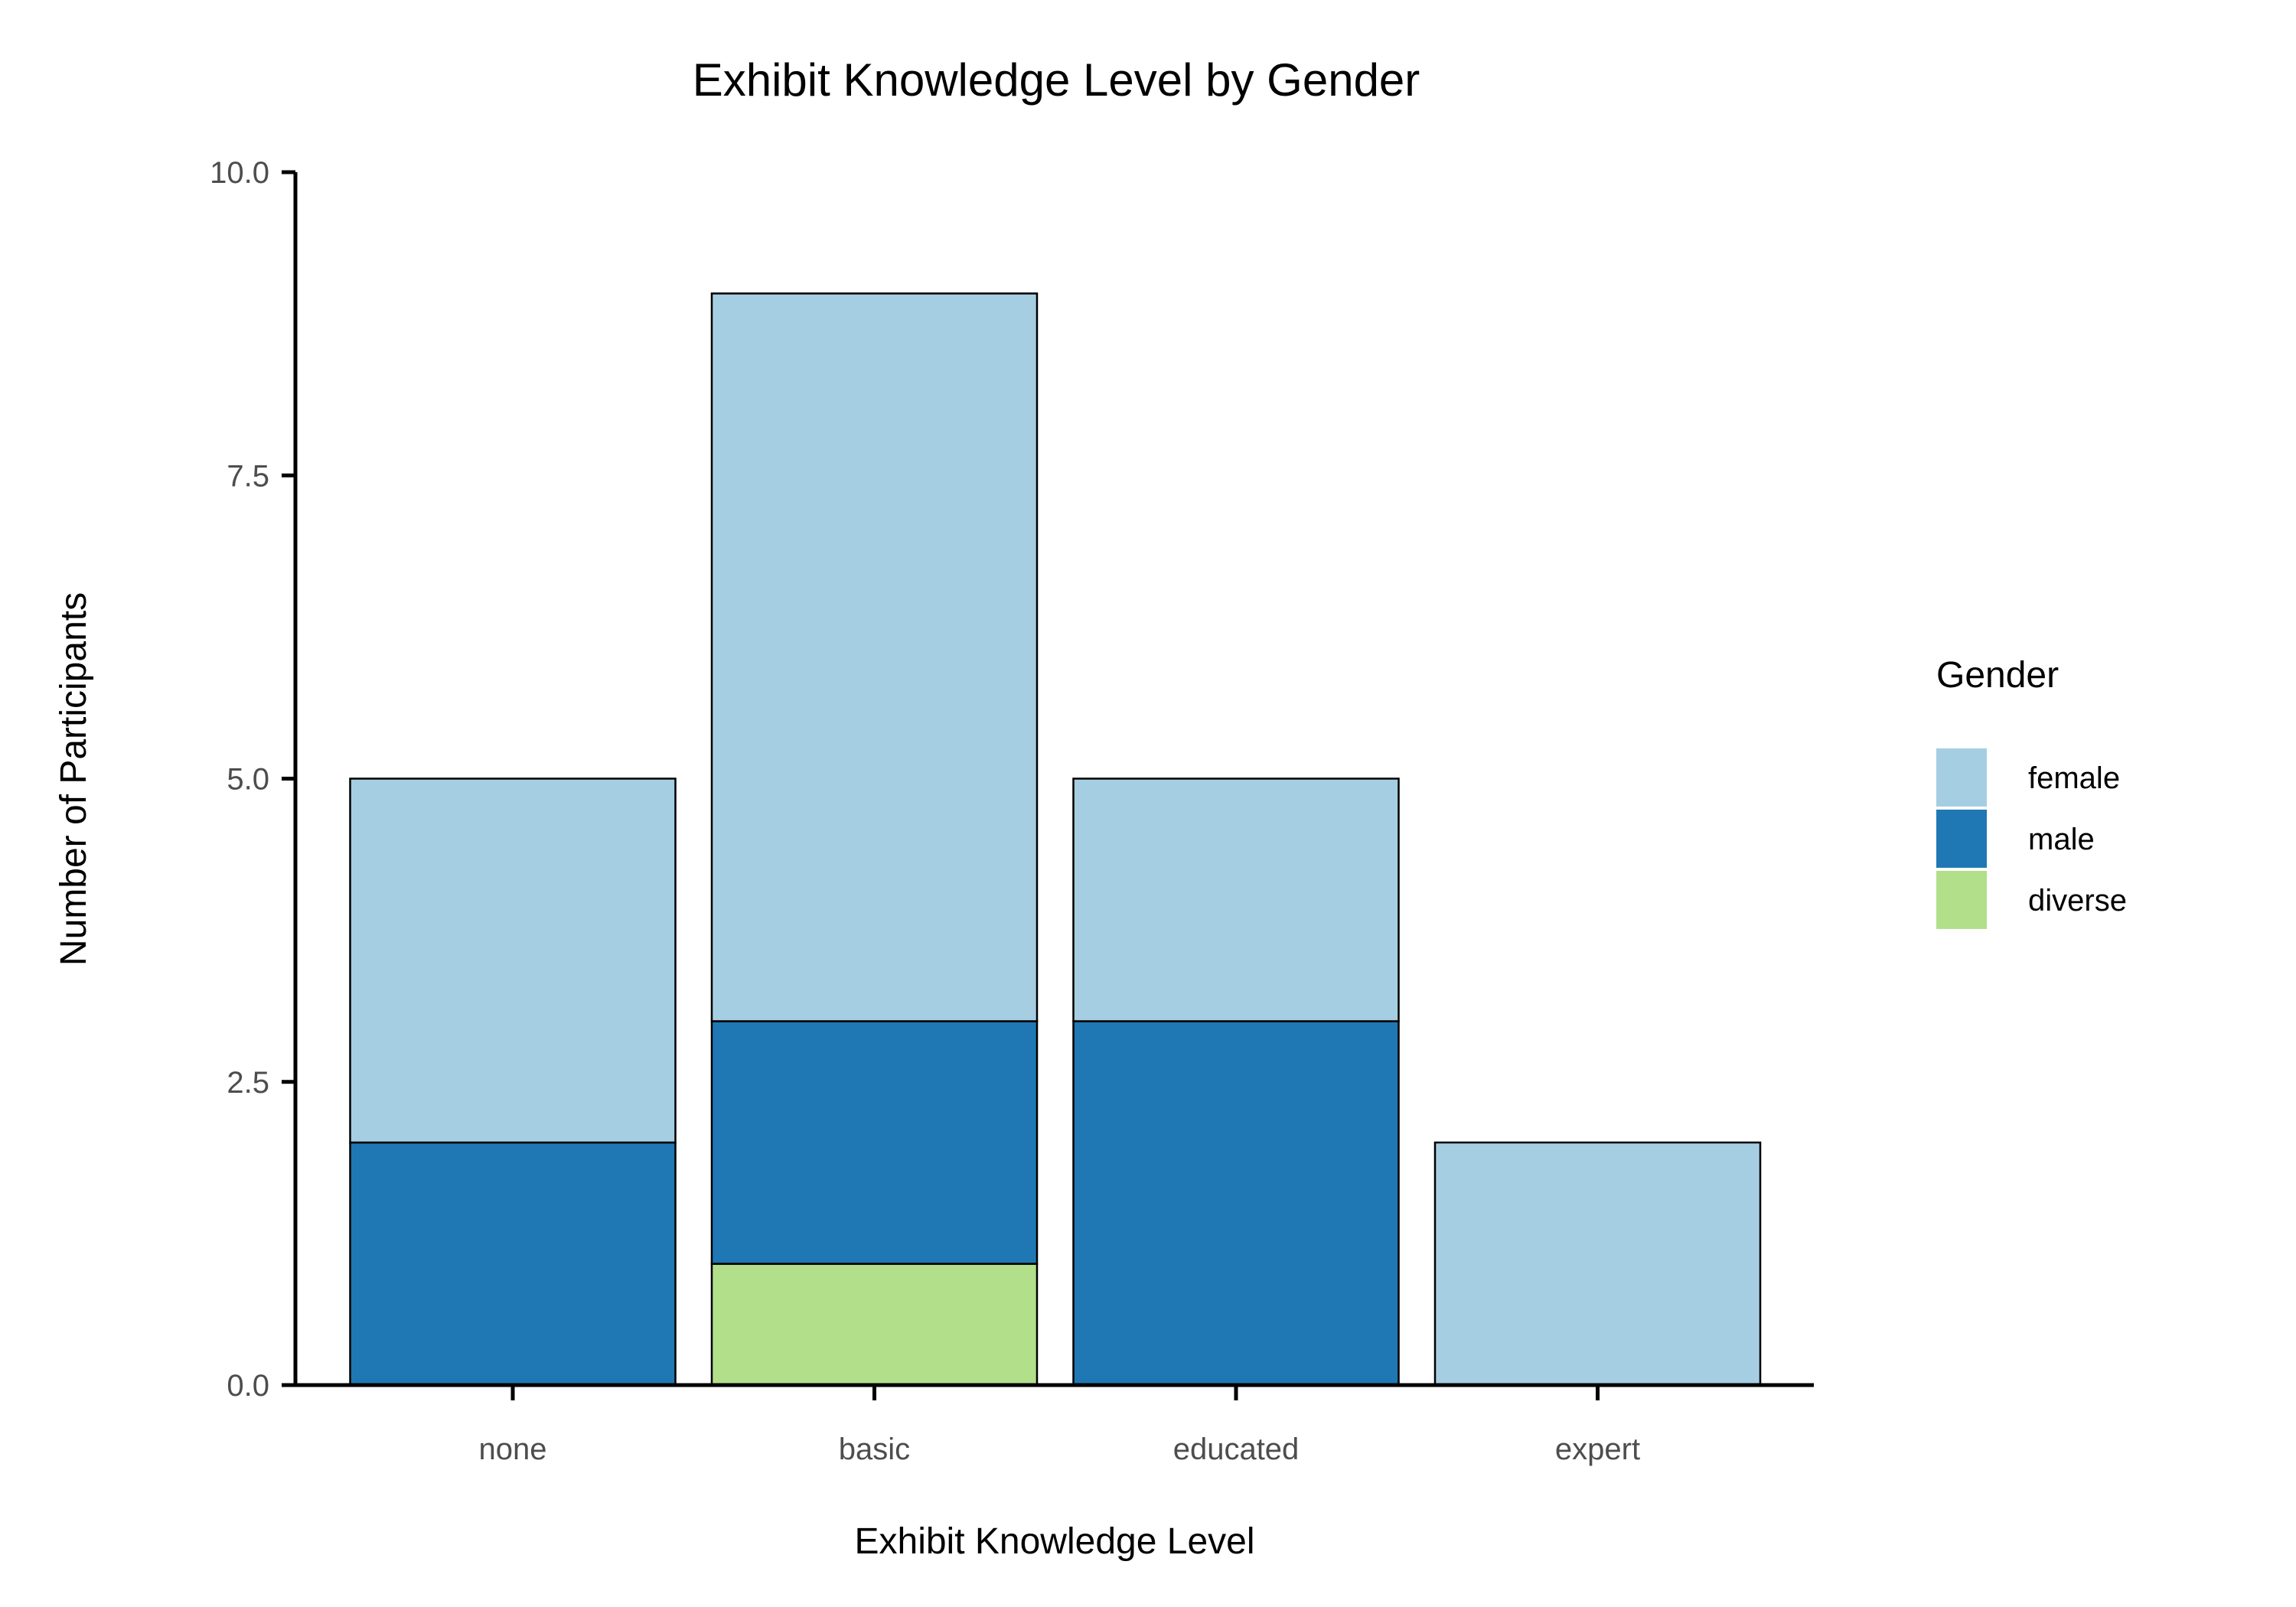 This screenshot has height=1607, width=2296. I want to click on bar-none-male, so click(513, 1264).